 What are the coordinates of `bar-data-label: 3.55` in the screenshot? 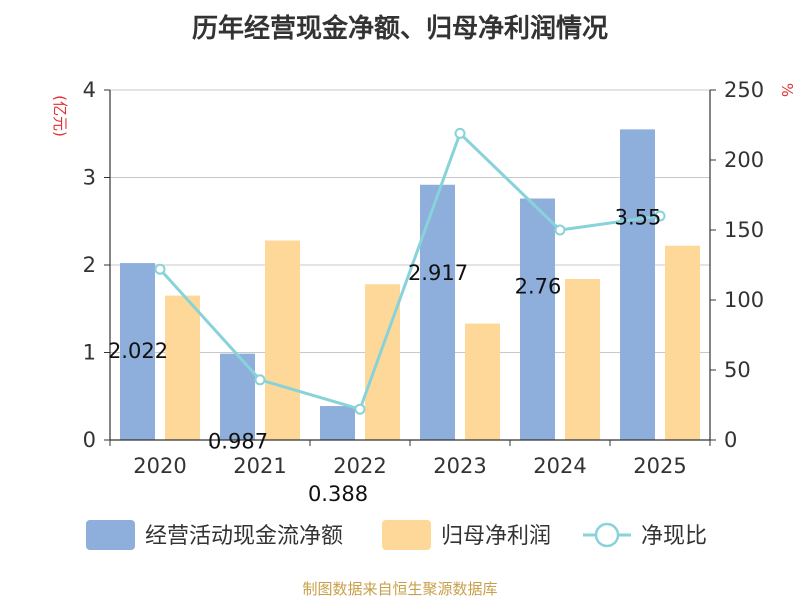 It's located at (638, 217).